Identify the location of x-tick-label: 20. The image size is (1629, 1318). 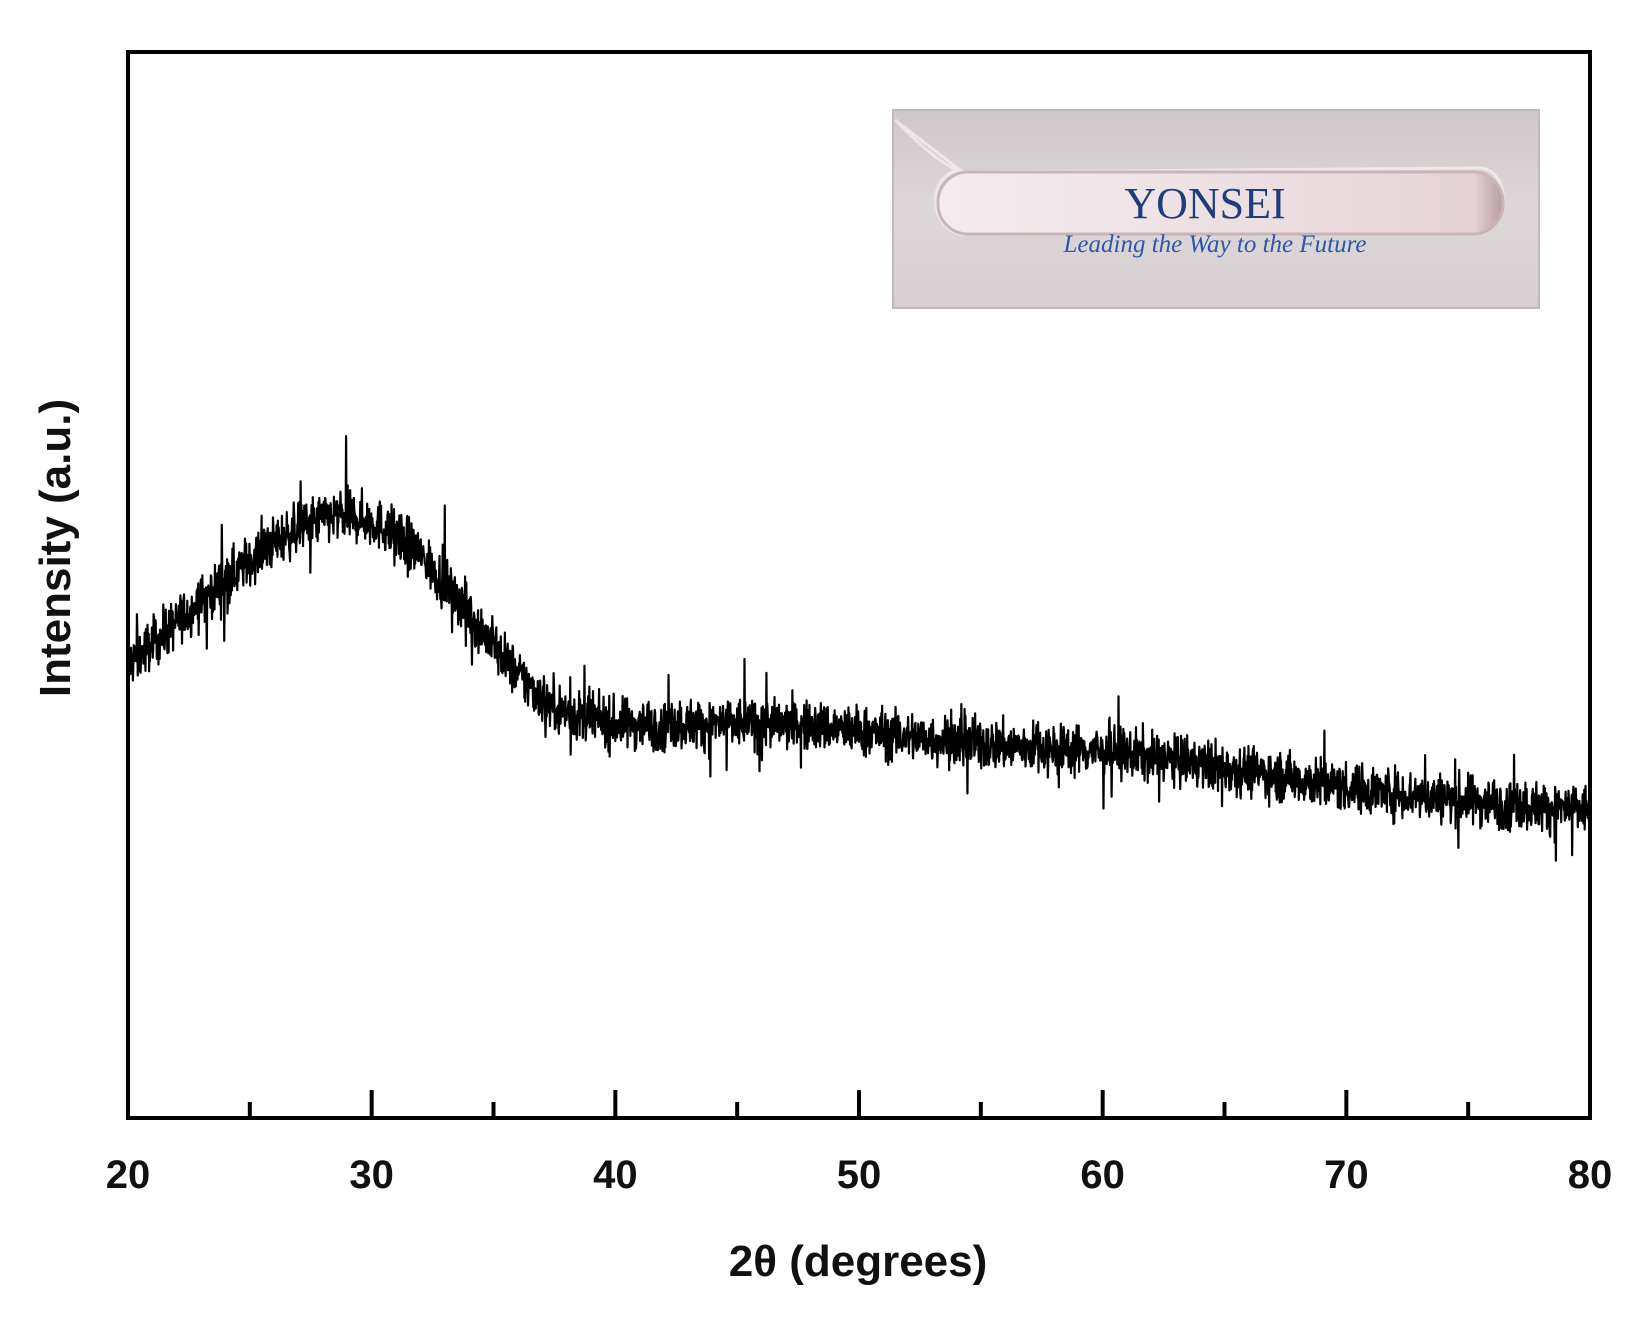
(128, 1175).